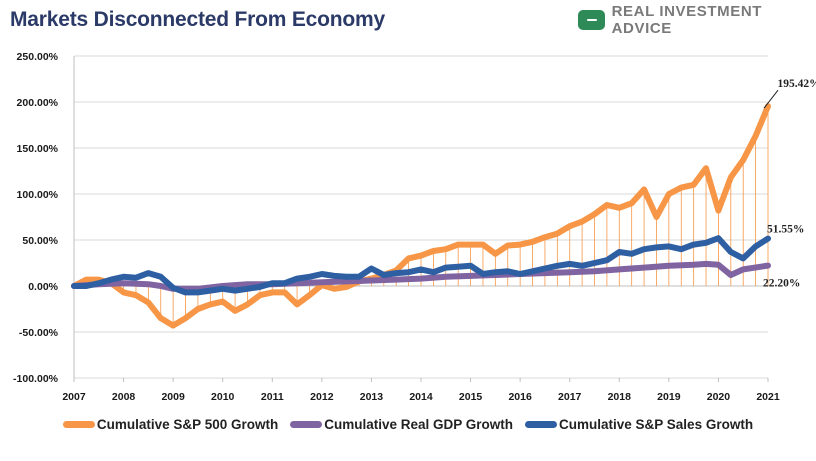 This screenshot has height=461, width=816. I want to click on annotation-label: 51.55%, so click(785, 230).